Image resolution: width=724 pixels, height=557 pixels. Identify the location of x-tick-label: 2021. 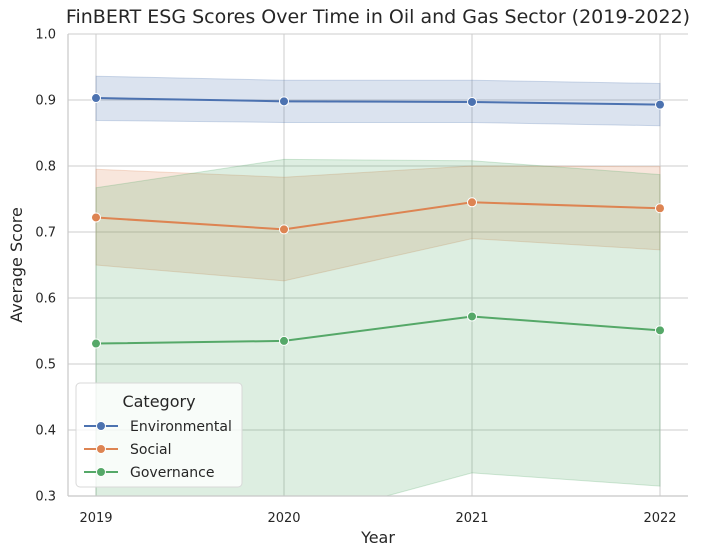
(471, 518).